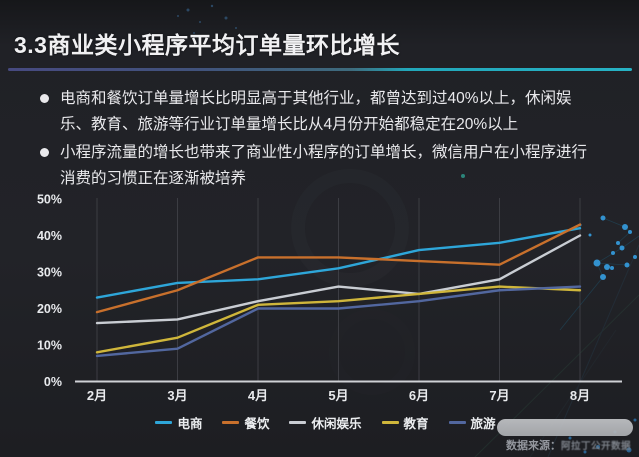  I want to click on y-tick-label: 20%, so click(49, 309).